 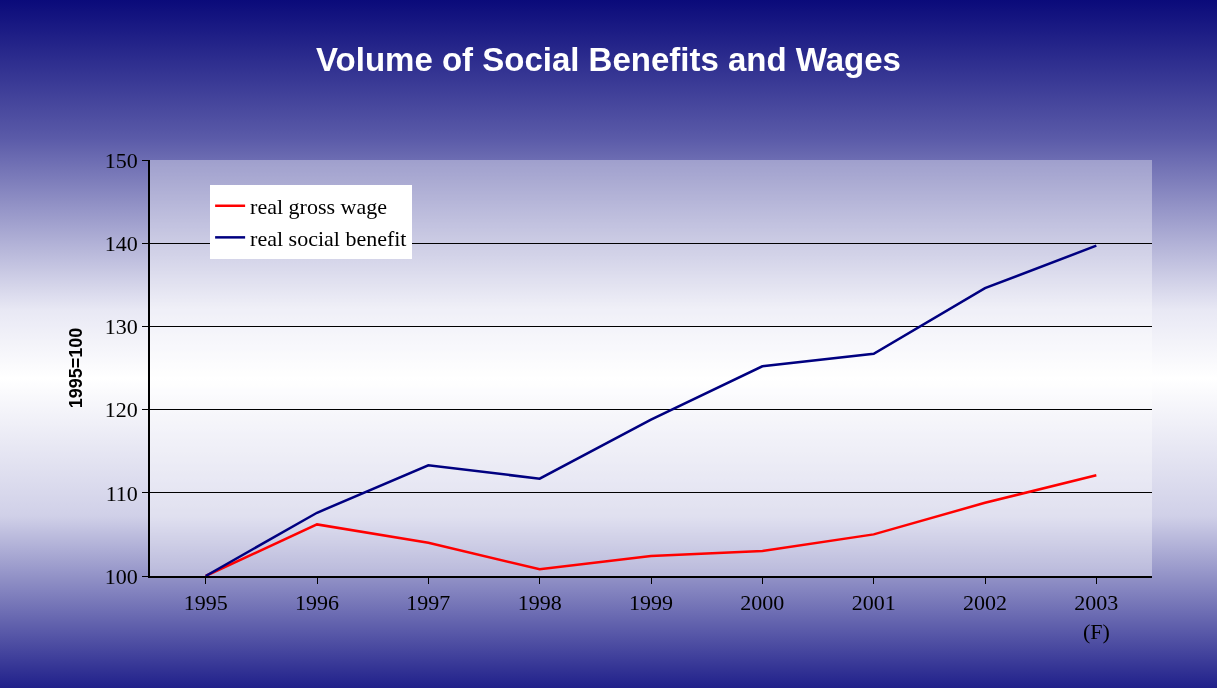 I want to click on y-tick-label: 150, so click(x=121, y=160).